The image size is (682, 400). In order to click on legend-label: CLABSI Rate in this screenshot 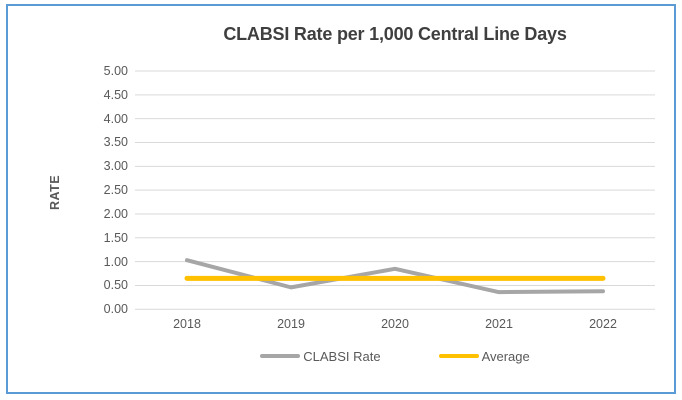, I will do `click(342, 356)`.